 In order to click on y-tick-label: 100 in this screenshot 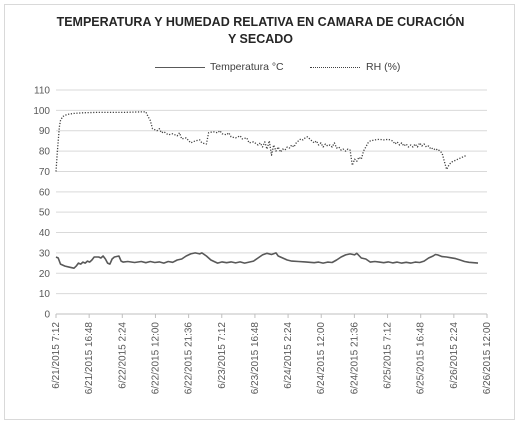, I will do `click(41, 111)`.